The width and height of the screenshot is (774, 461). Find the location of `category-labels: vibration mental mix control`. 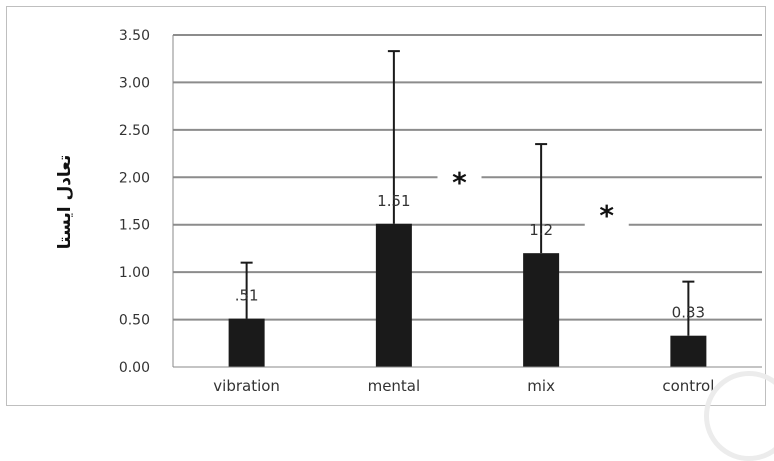

category-labels: vibration mental mix control is located at coordinates (463, 386).